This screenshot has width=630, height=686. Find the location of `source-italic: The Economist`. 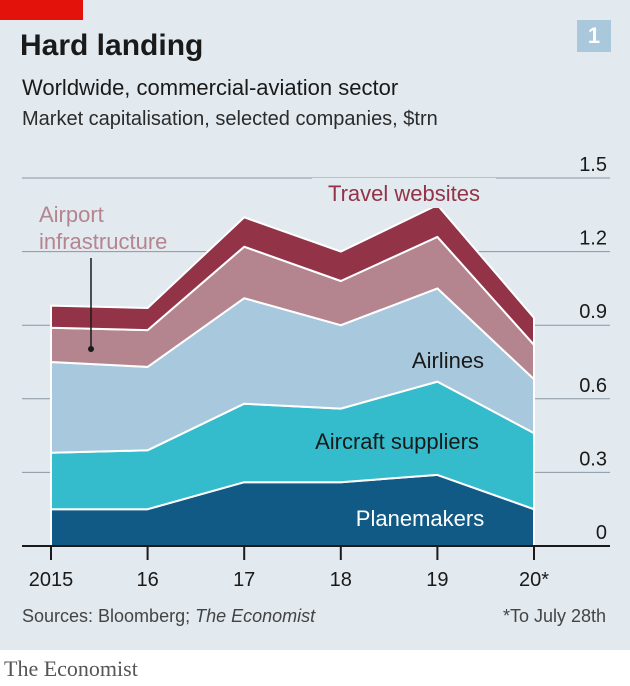

source-italic: The Economist is located at coordinates (255, 616).